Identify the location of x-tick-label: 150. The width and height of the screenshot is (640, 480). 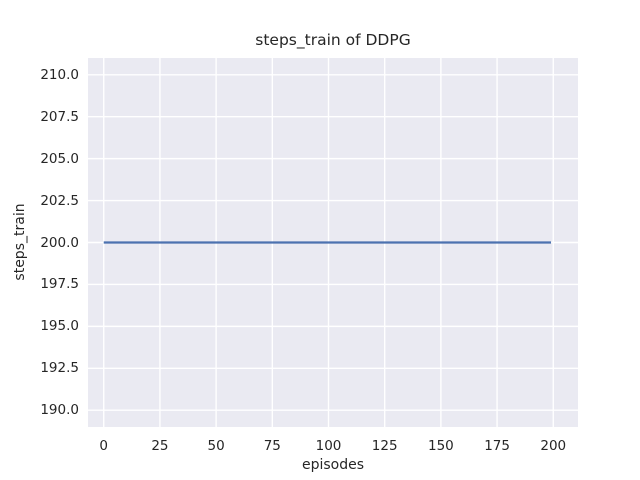
(440, 446).